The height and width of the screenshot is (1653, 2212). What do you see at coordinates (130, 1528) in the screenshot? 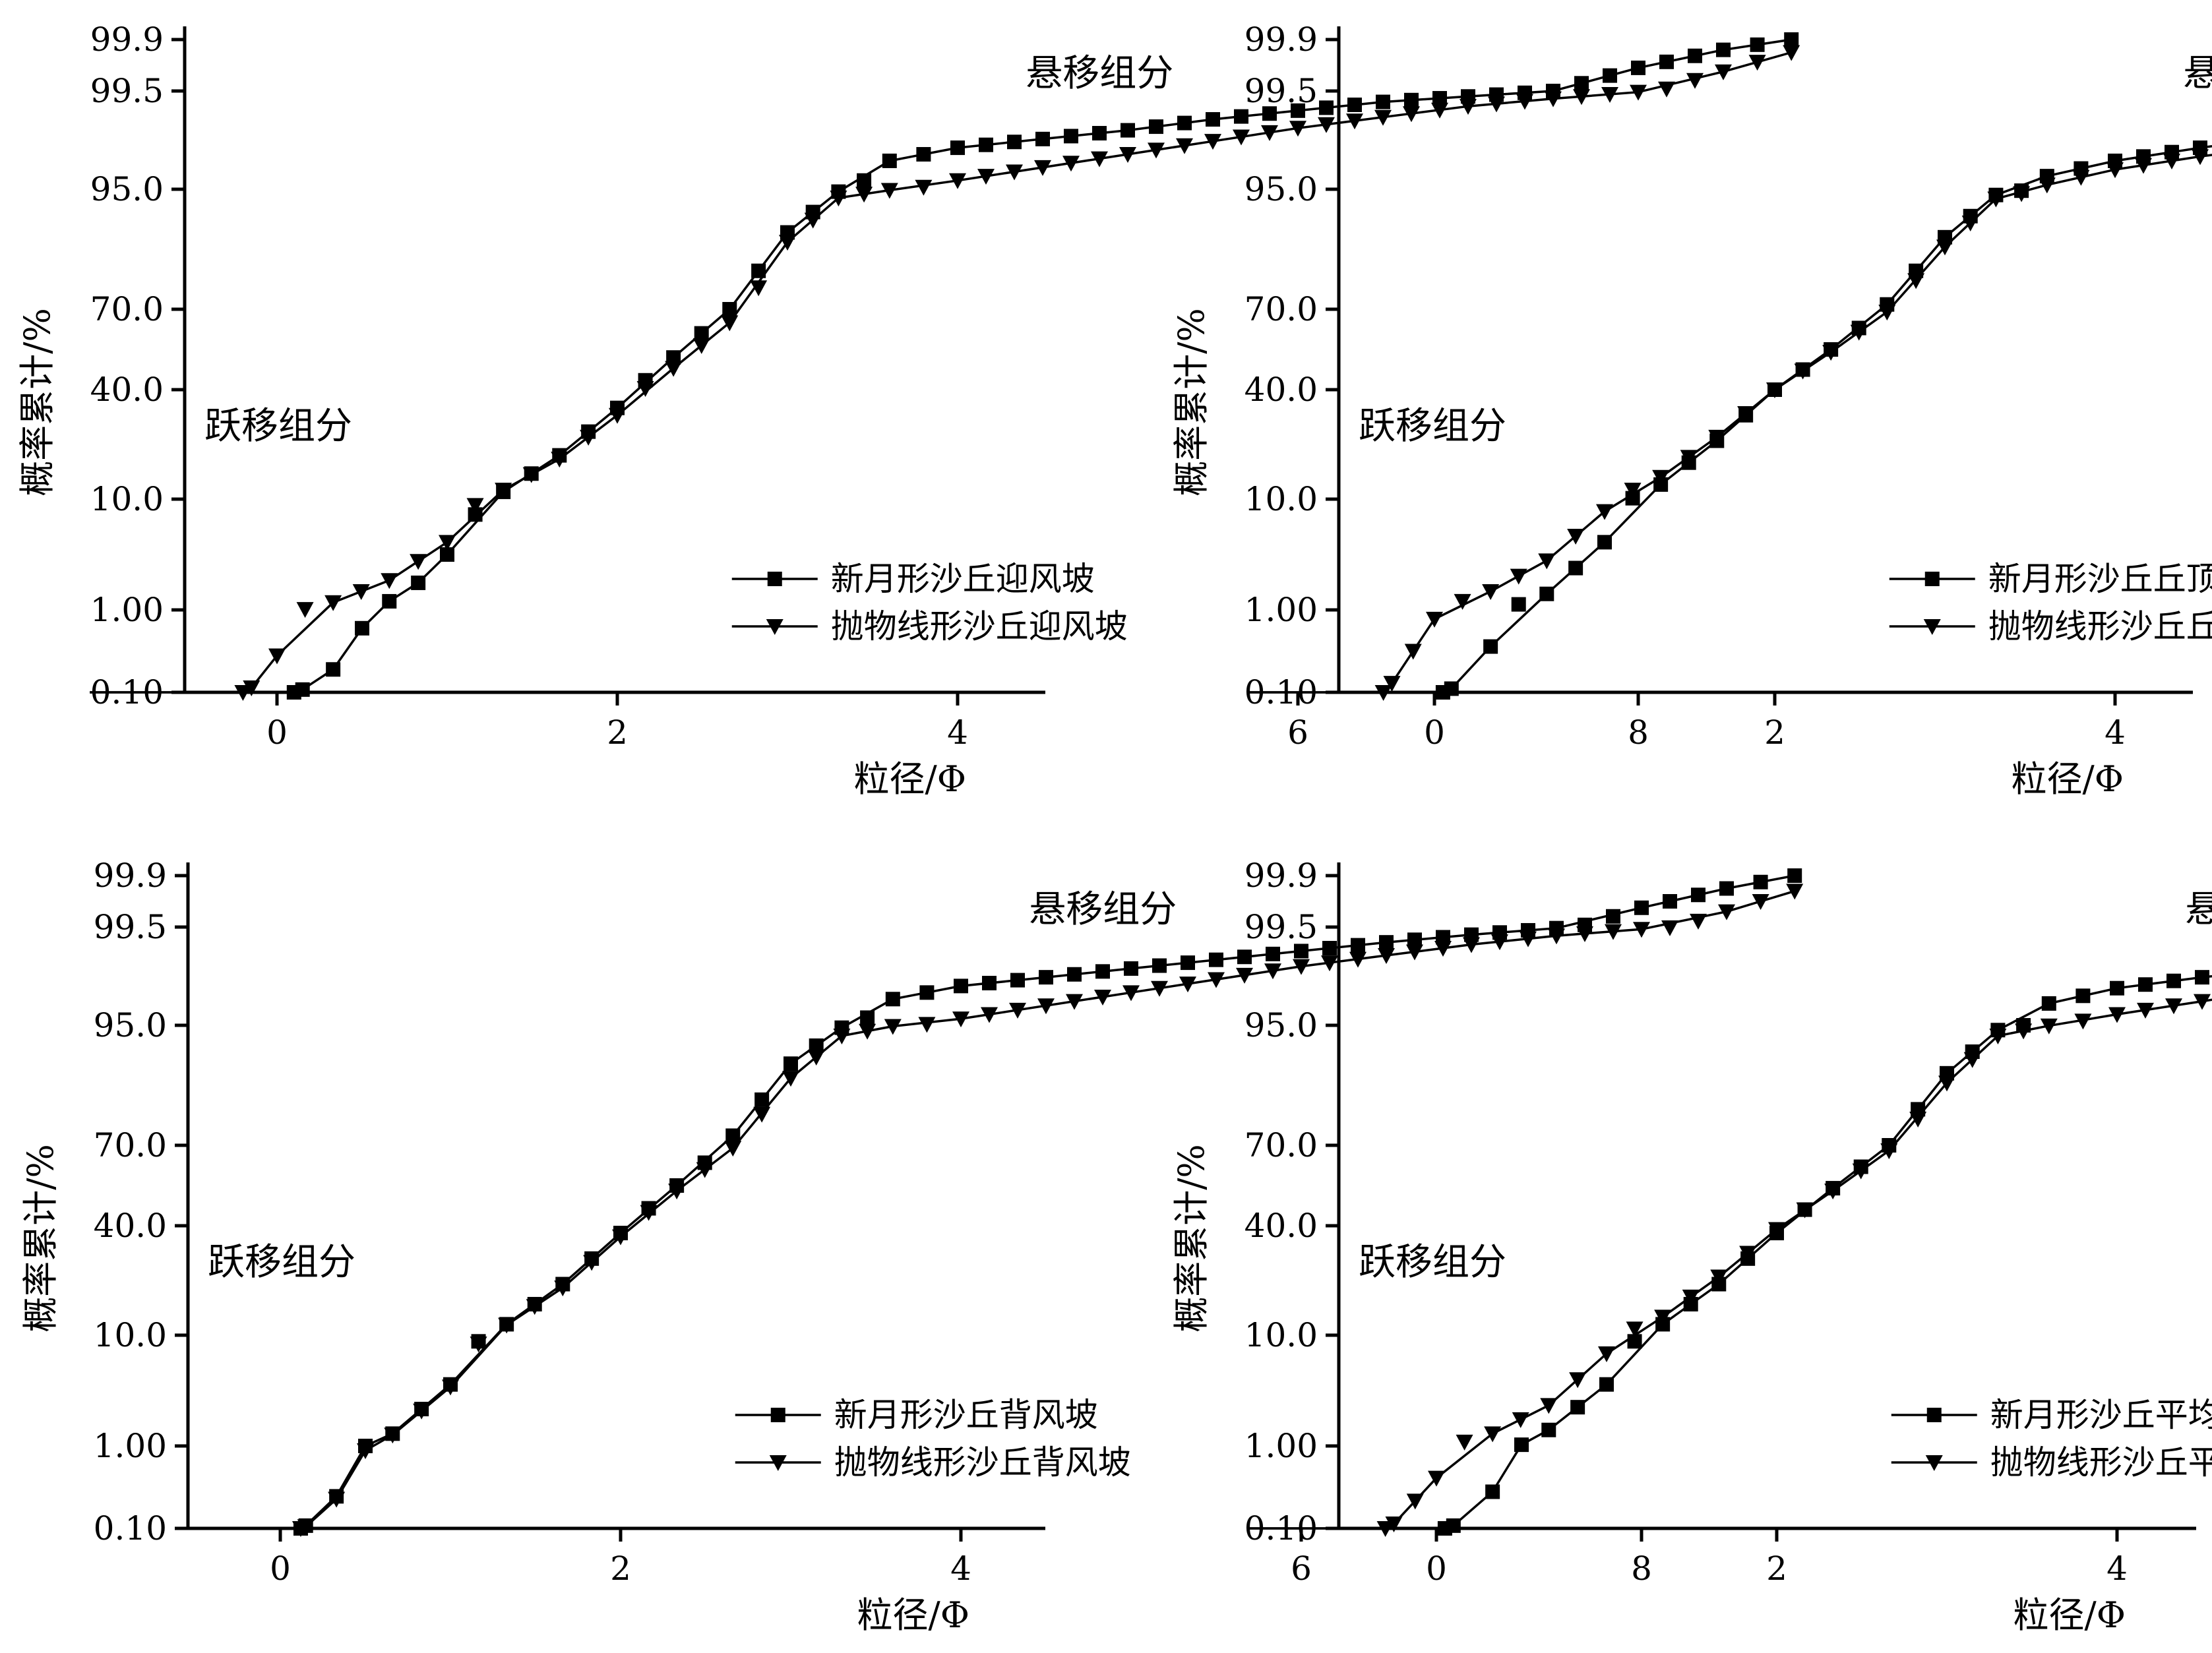
I see `y-tick-label: 0.10` at bounding box center [130, 1528].